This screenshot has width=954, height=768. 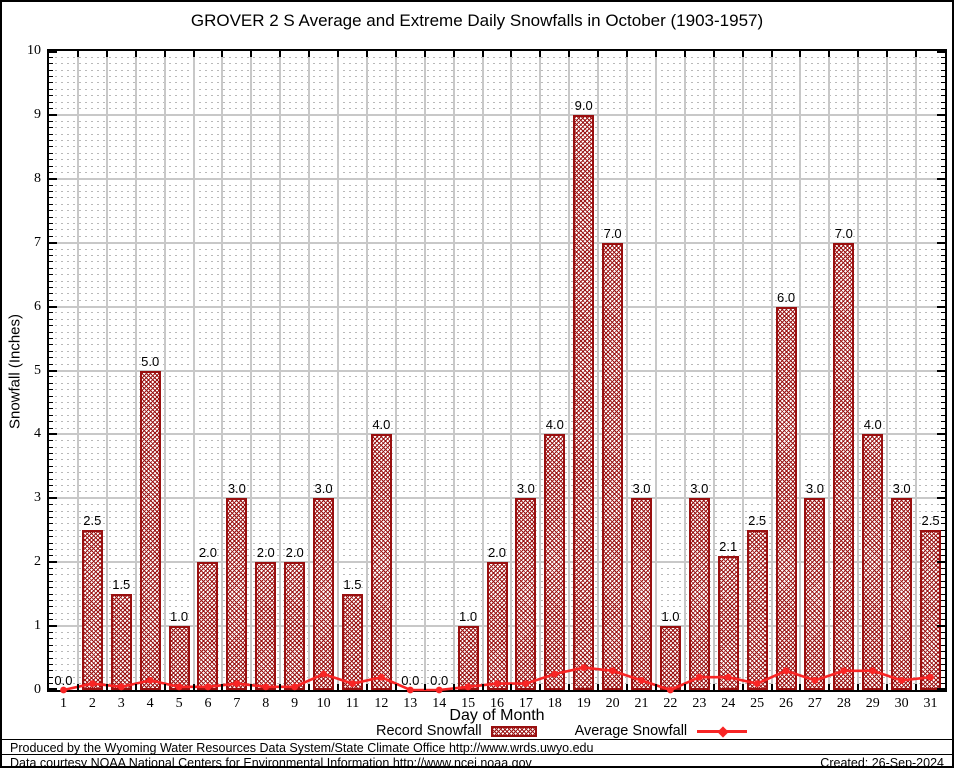 What do you see at coordinates (901, 489) in the screenshot?
I see `bar-value-label-day-30: 3.0` at bounding box center [901, 489].